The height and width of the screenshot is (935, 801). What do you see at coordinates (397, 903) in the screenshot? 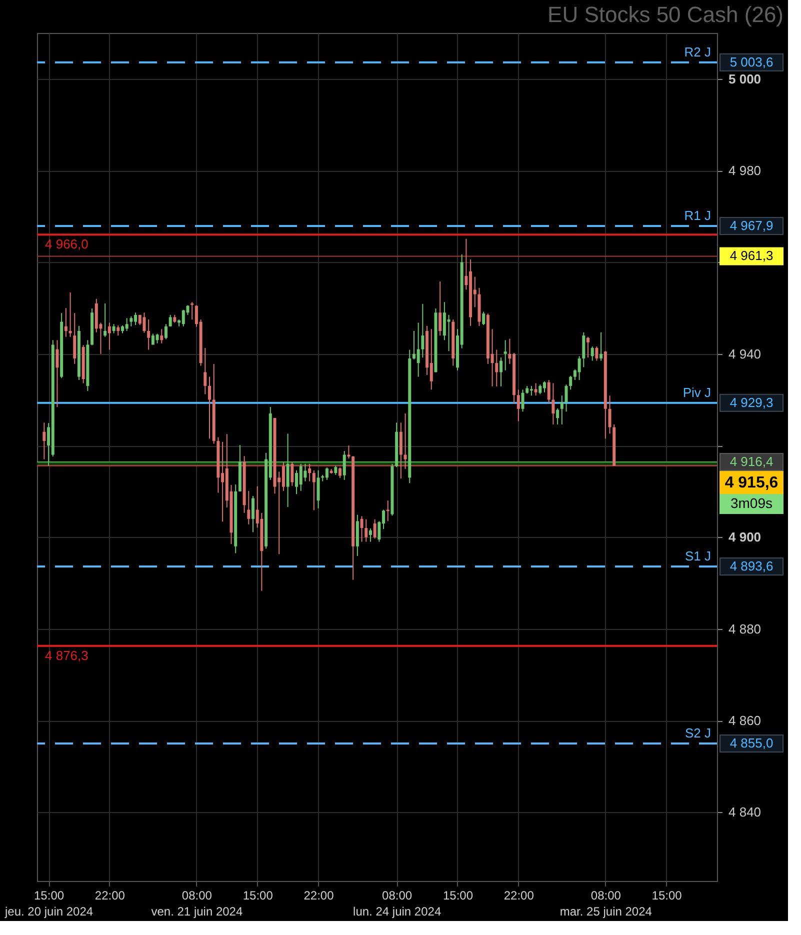
I see `x-tick-label: 08:00 lun. 24 juin 2024` at bounding box center [397, 903].